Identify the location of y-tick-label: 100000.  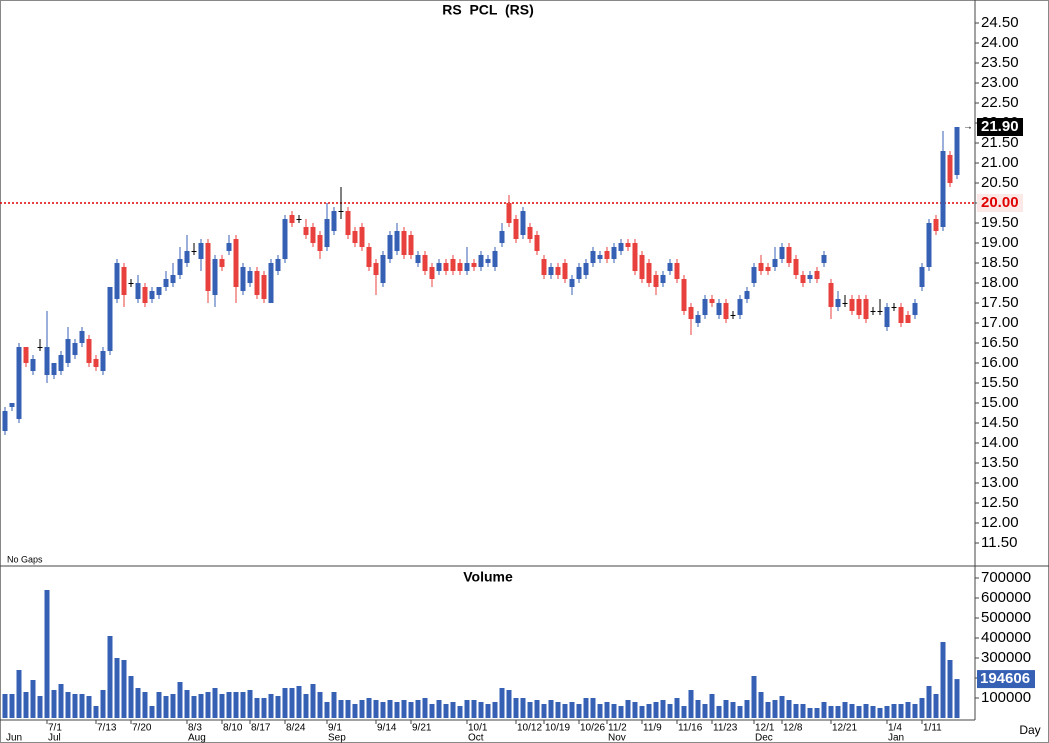
(1006, 697).